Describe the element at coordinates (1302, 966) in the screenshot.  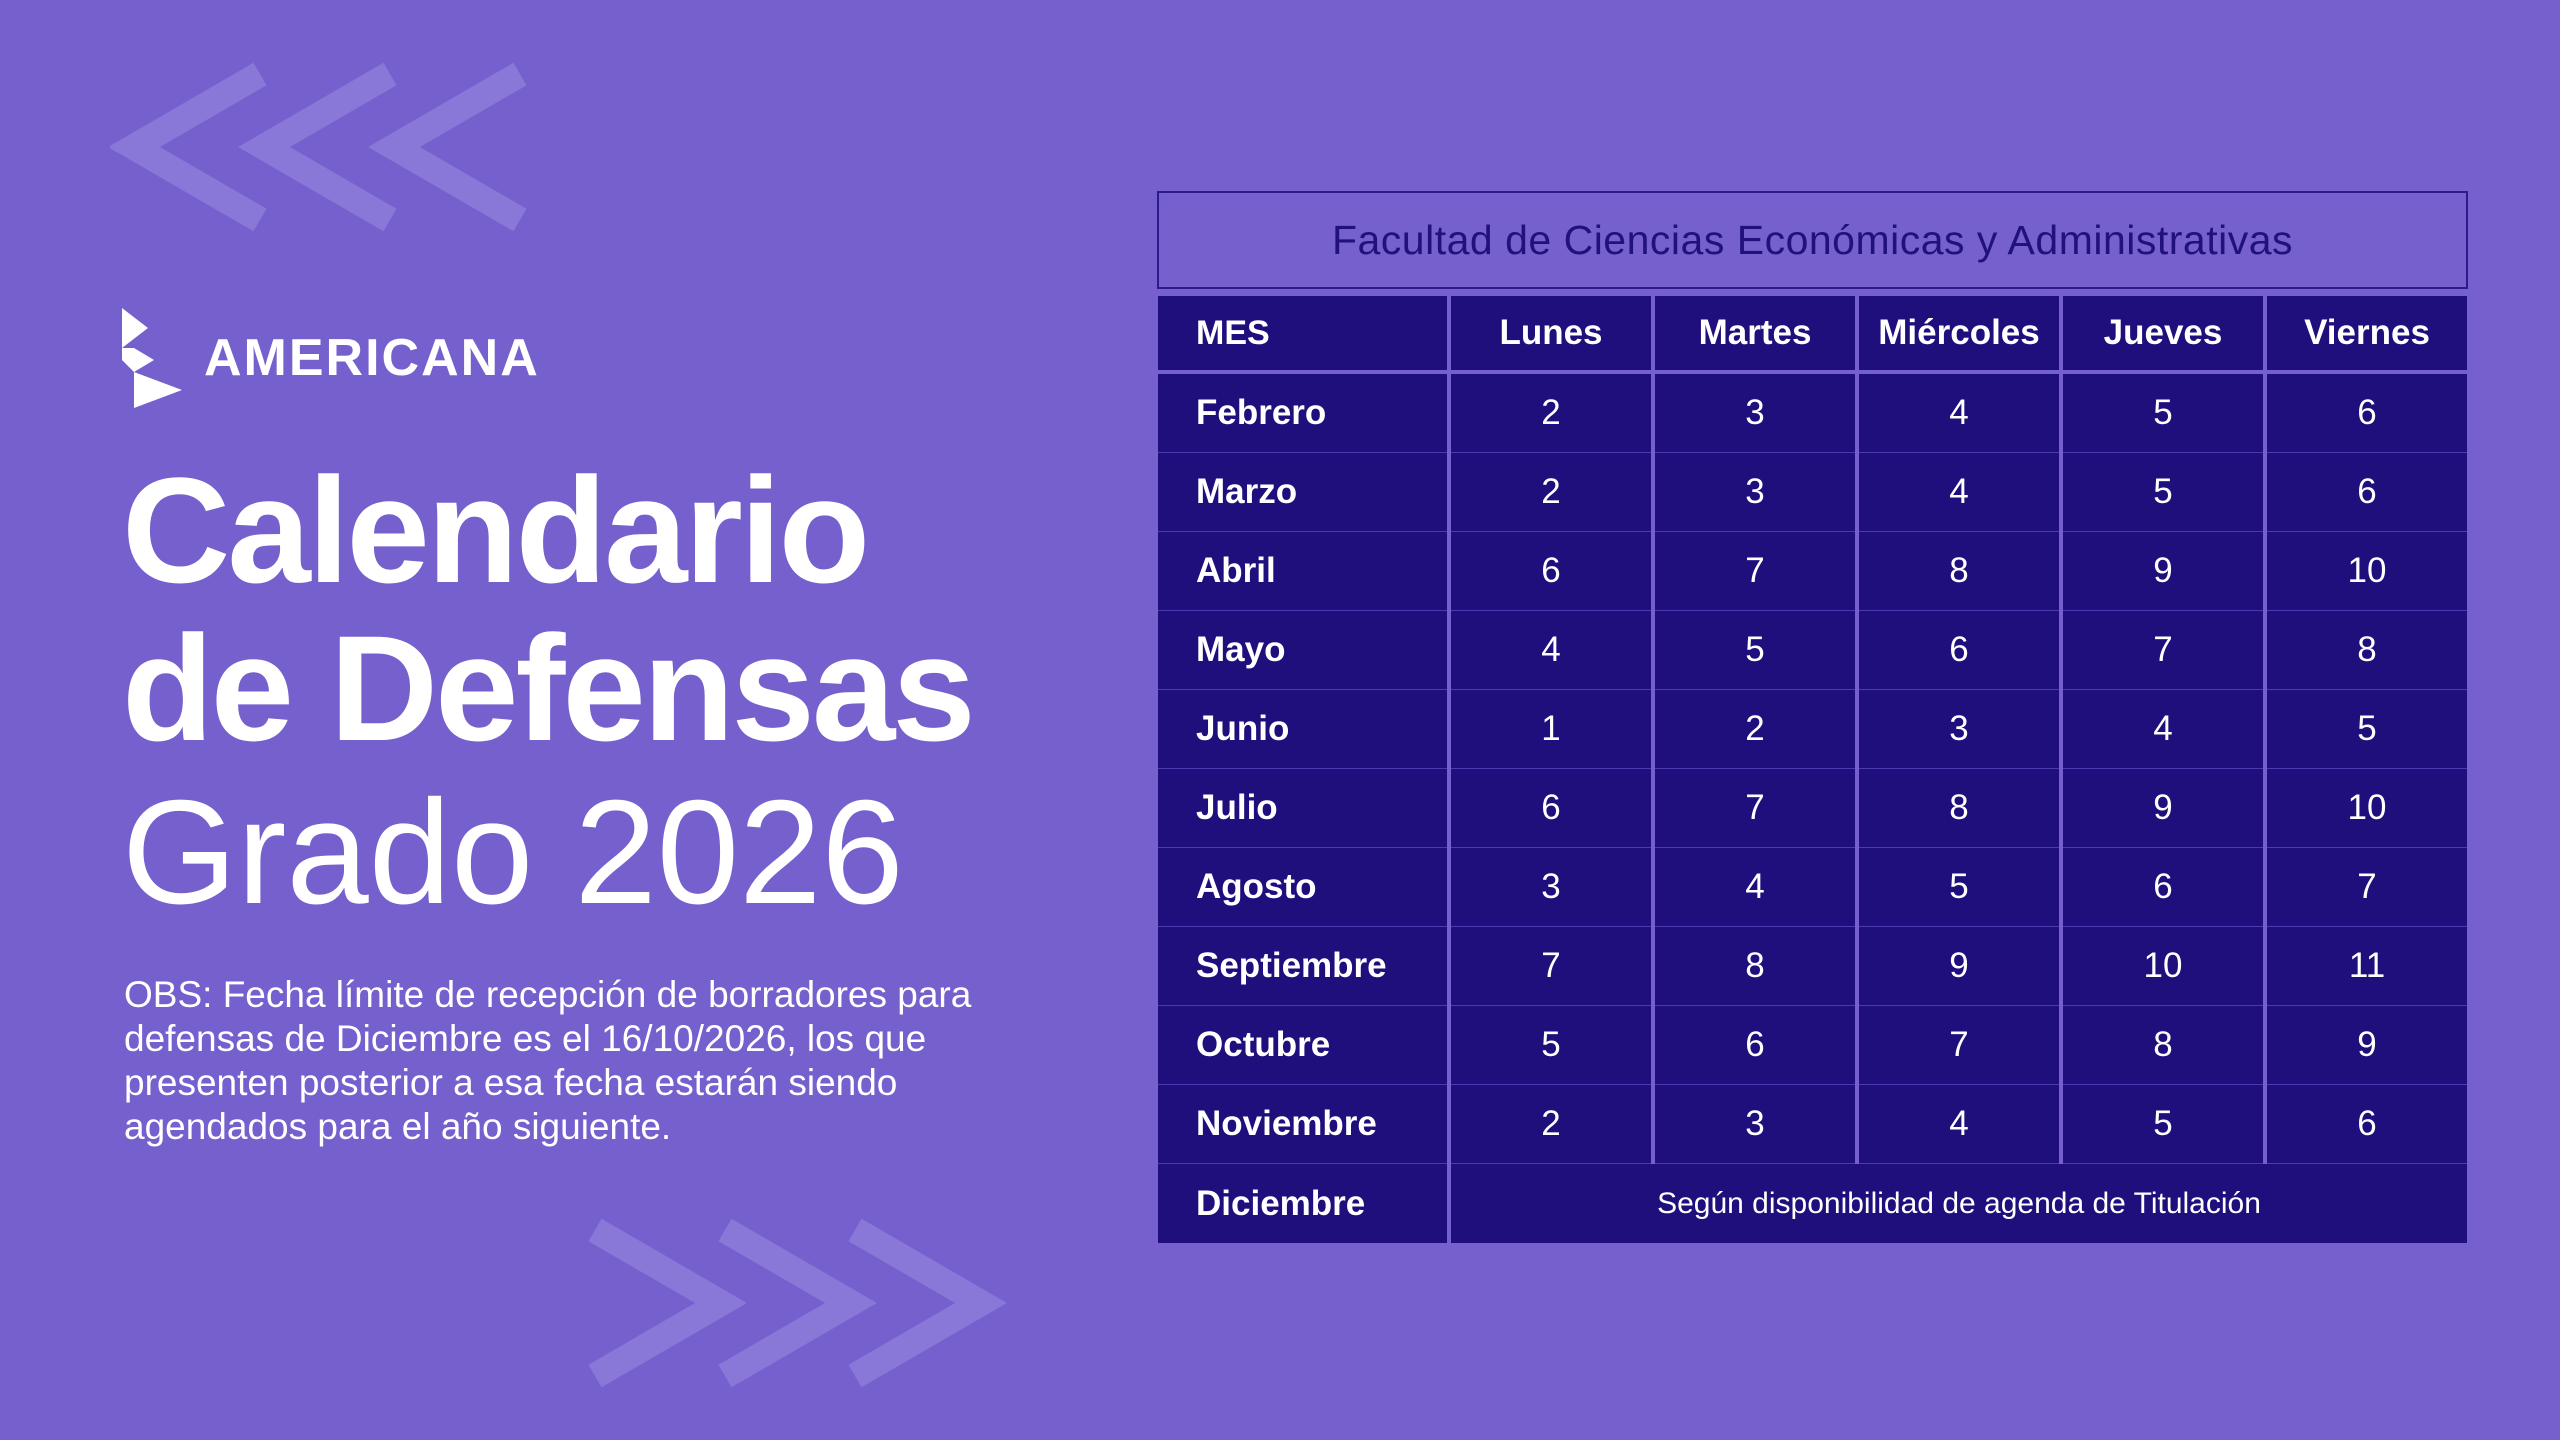
I see `month-cell: Septiembre` at that location.